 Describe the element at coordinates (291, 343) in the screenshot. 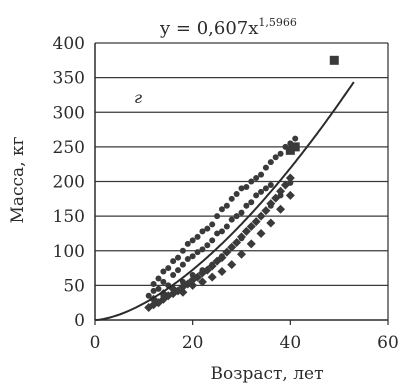

I see `x-tick-label: 40` at that location.